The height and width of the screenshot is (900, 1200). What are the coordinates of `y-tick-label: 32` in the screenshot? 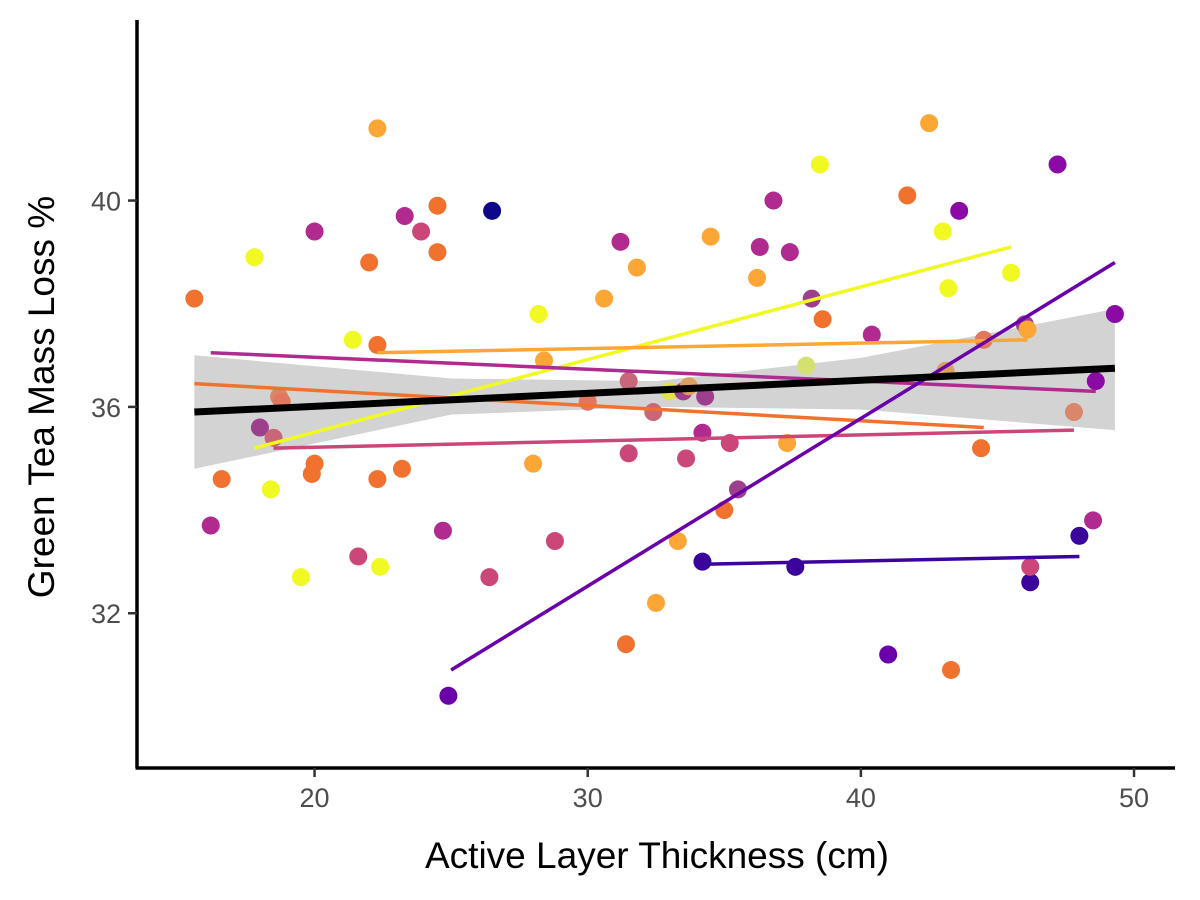 It's located at (106, 614).